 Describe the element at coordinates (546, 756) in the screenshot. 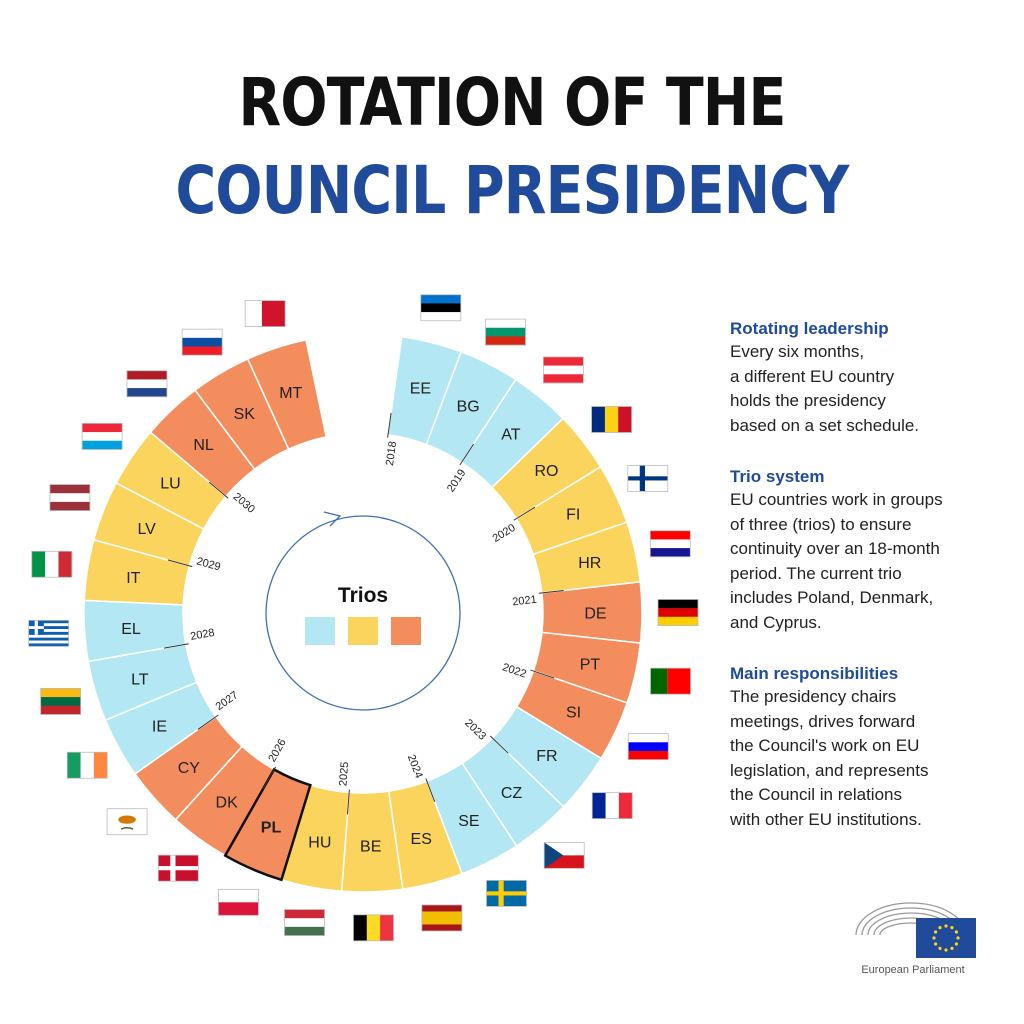

I see `segment-label: FR` at that location.